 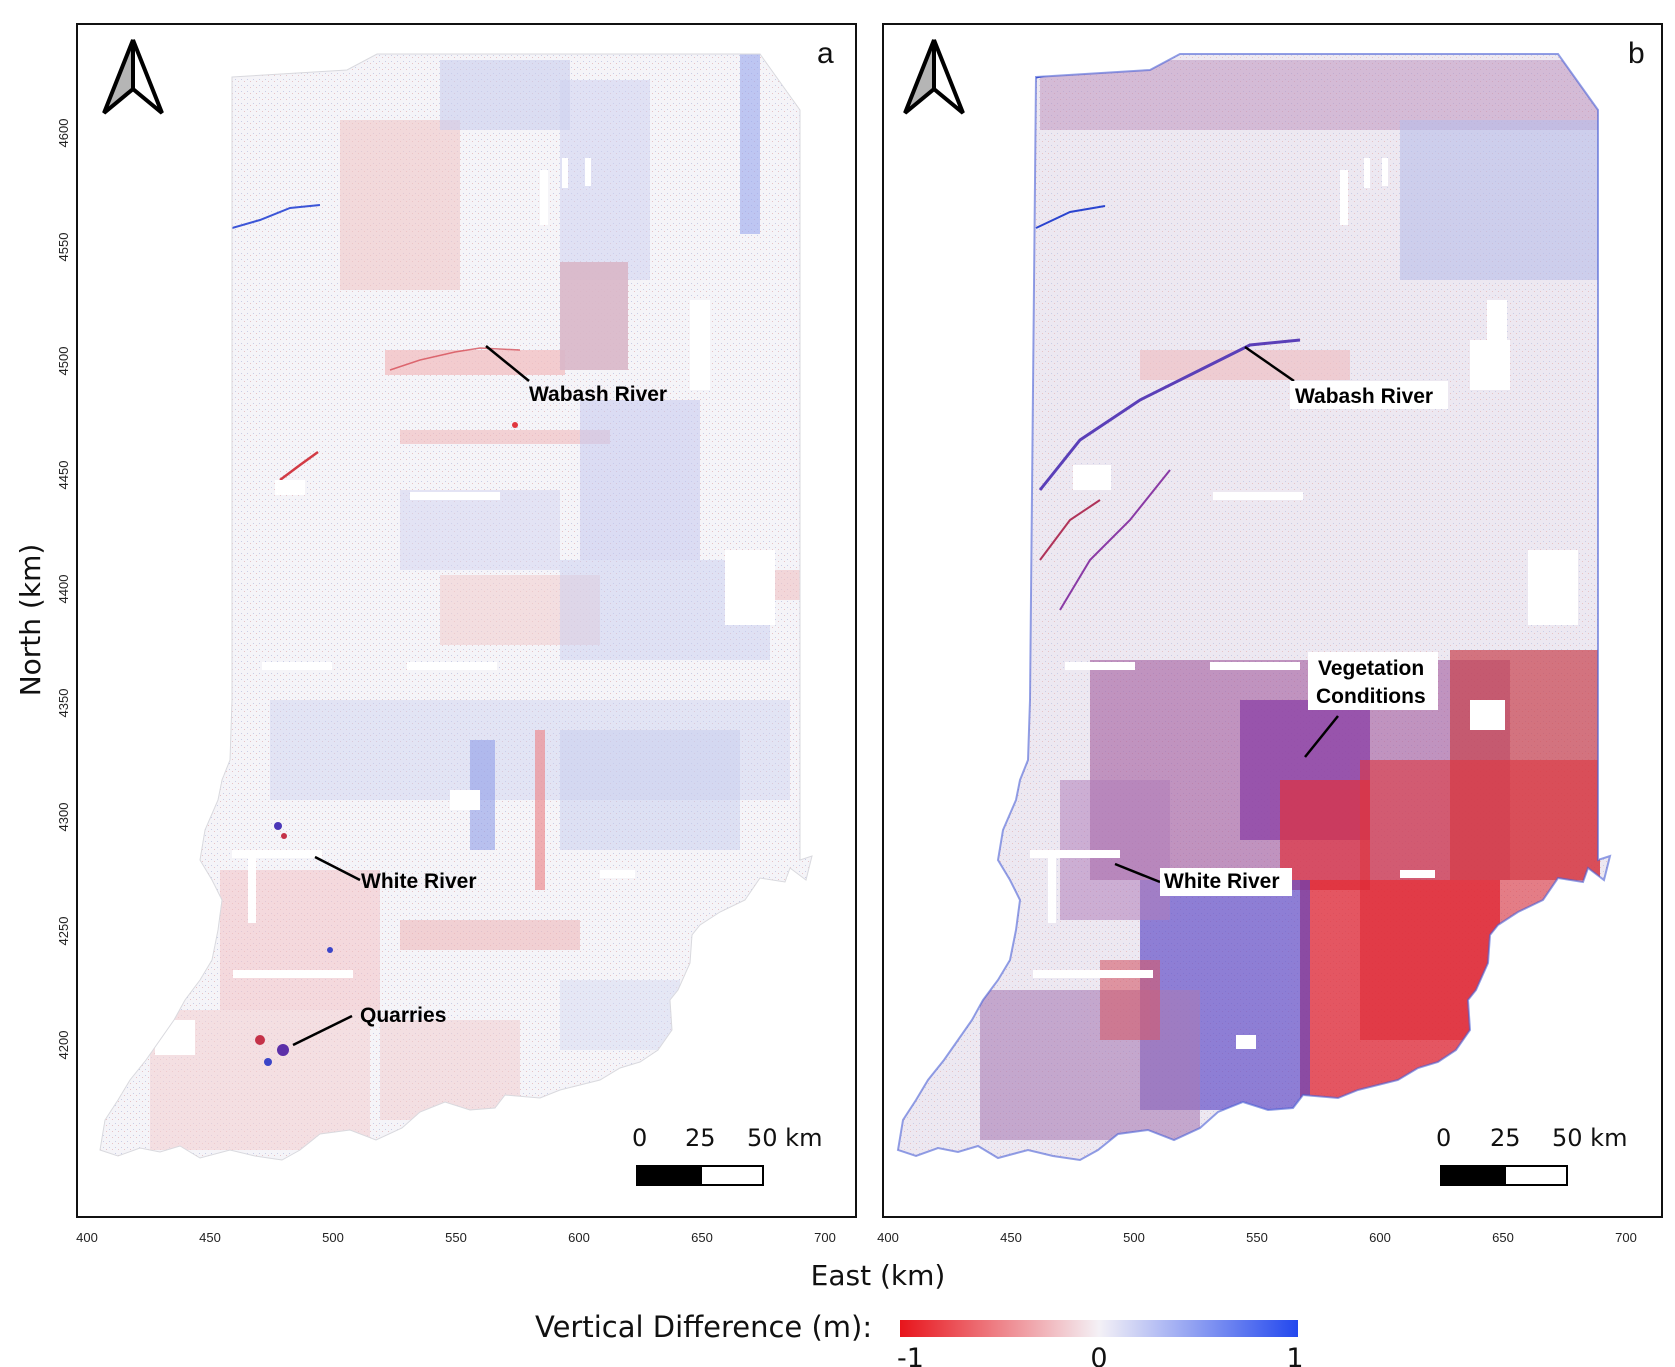 What do you see at coordinates (1636, 53) in the screenshot?
I see `panel-letter: b` at bounding box center [1636, 53].